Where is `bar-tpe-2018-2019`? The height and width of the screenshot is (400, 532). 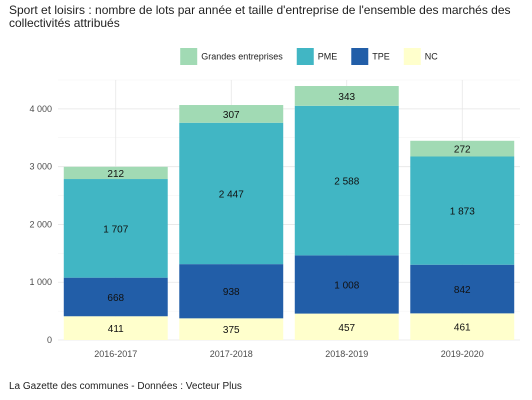 bar-tpe-2018-2019 is located at coordinates (346, 284).